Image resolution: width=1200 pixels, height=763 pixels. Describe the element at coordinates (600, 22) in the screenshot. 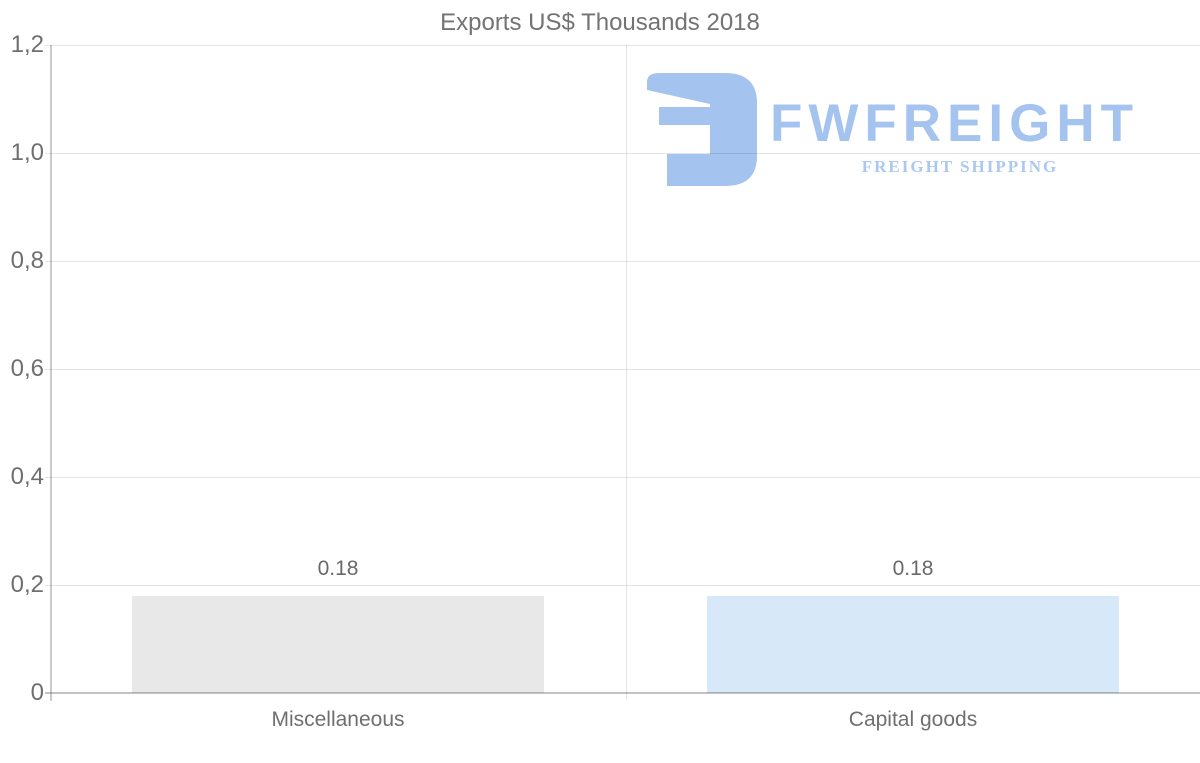

I see `chart-title: Exports US$ Thousands 2018` at that location.